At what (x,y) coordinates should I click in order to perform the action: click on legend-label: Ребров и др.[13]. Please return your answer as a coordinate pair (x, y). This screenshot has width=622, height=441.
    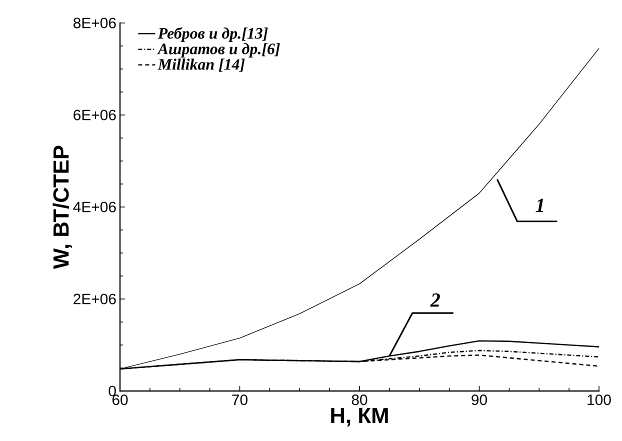
    Looking at the image, I should click on (213, 34).